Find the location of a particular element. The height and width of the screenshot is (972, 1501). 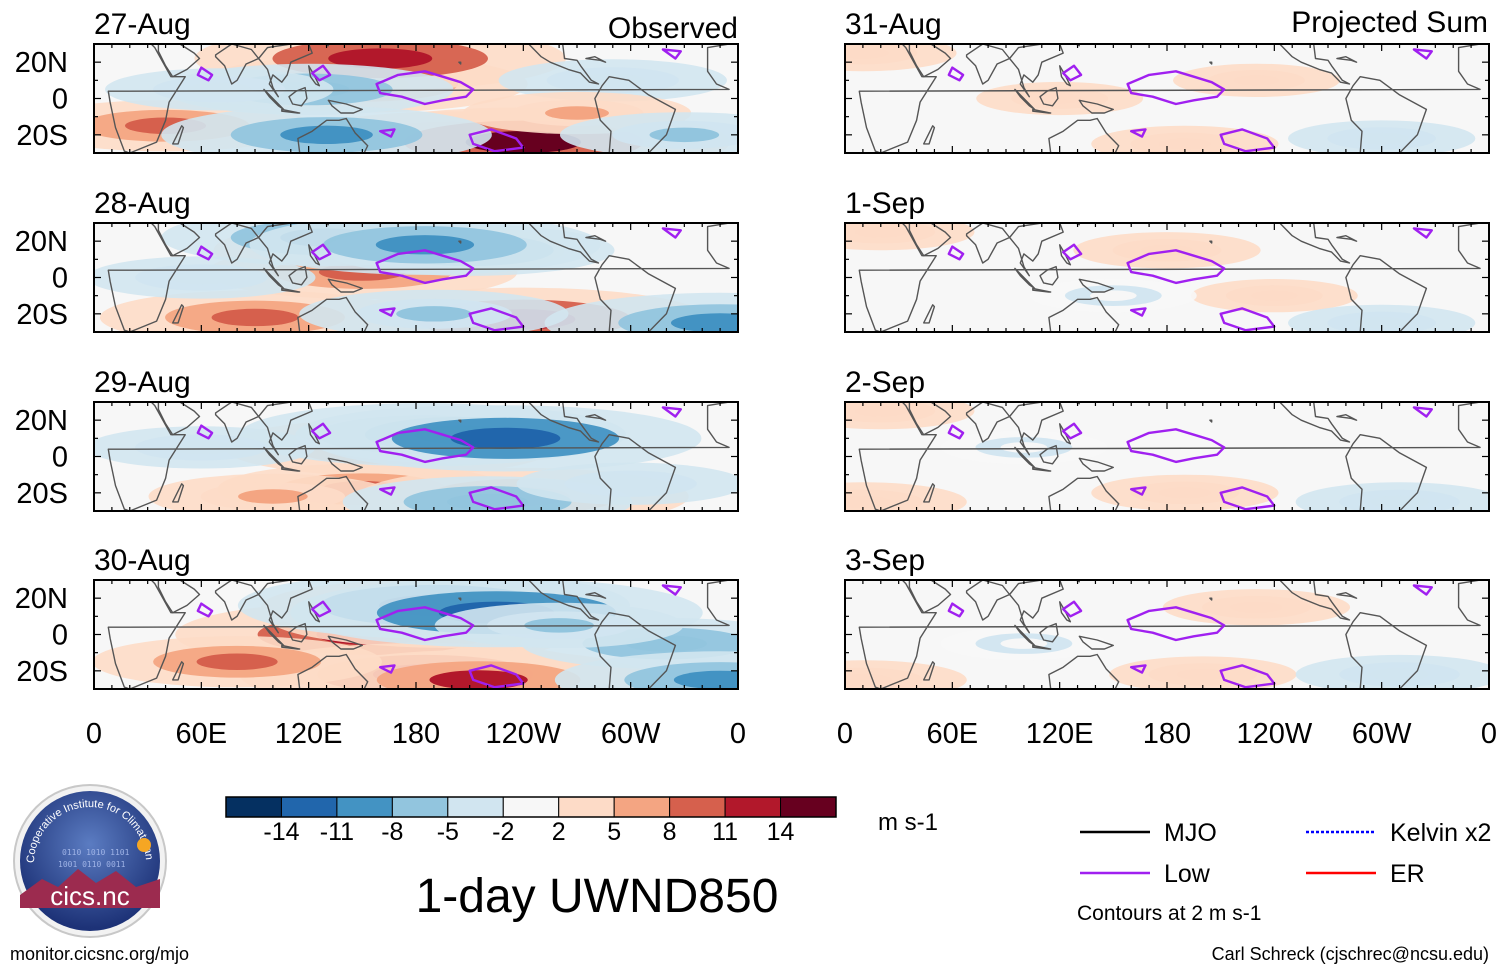

legend-label-low: Low is located at coordinates (1187, 874).